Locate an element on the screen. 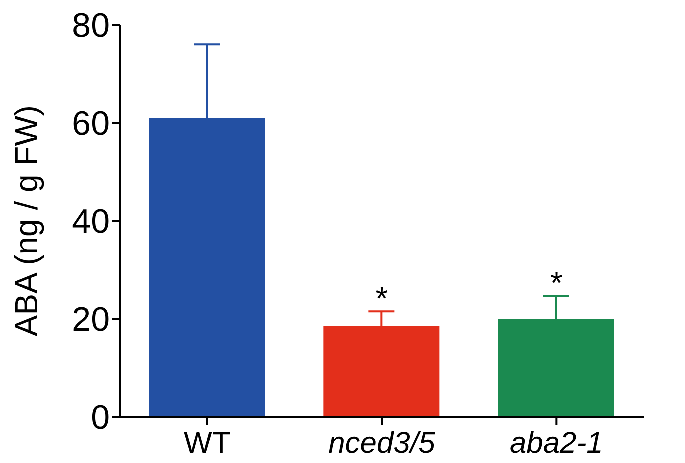  x-tick-label: WT is located at coordinates (207, 443).